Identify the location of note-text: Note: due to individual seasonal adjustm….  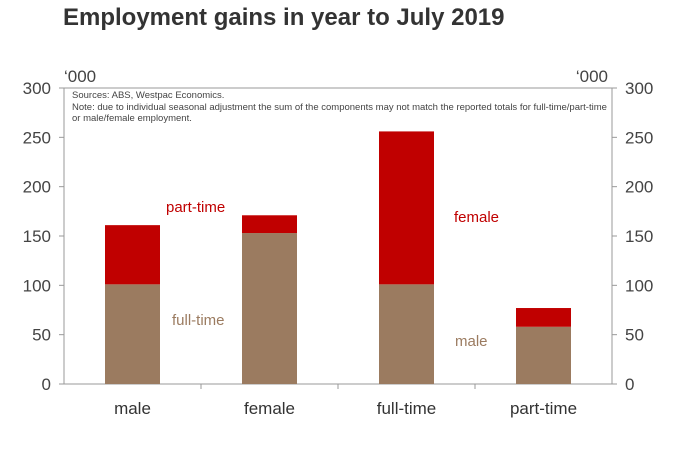
(339, 113).